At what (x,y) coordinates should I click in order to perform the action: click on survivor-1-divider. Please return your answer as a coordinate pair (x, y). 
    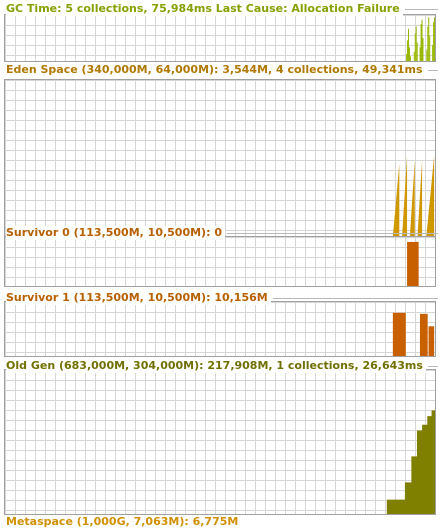
    Looking at the image, I should click on (355, 298).